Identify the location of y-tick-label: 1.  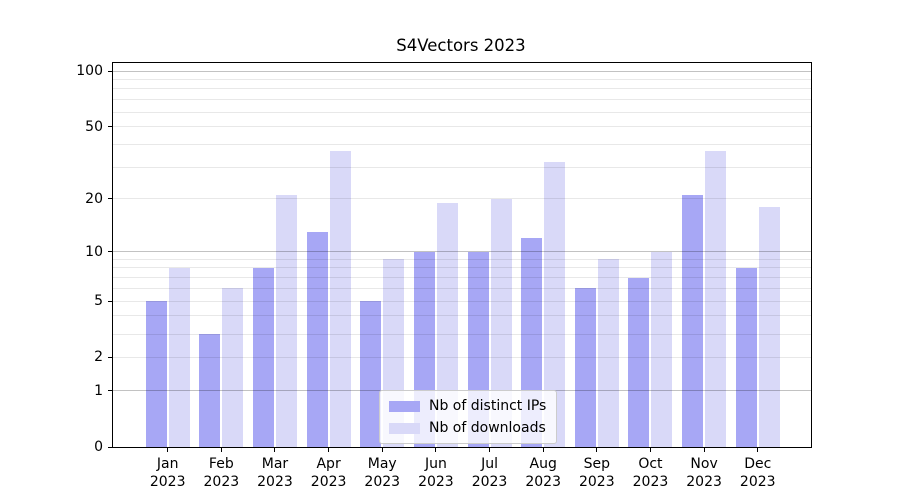
(98, 390).